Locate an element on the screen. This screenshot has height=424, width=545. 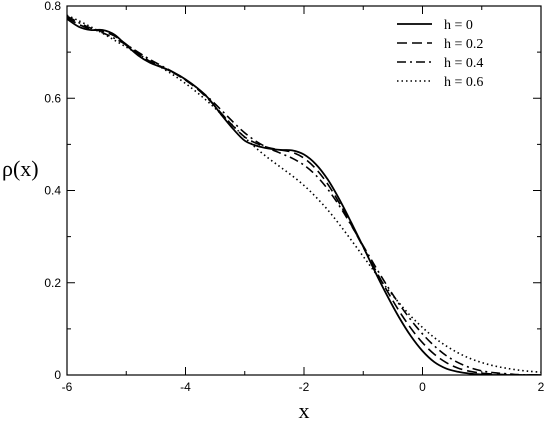
legend: h = 0 h = 0.2 h = 0.4 h = 0.6 is located at coordinates (440, 54).